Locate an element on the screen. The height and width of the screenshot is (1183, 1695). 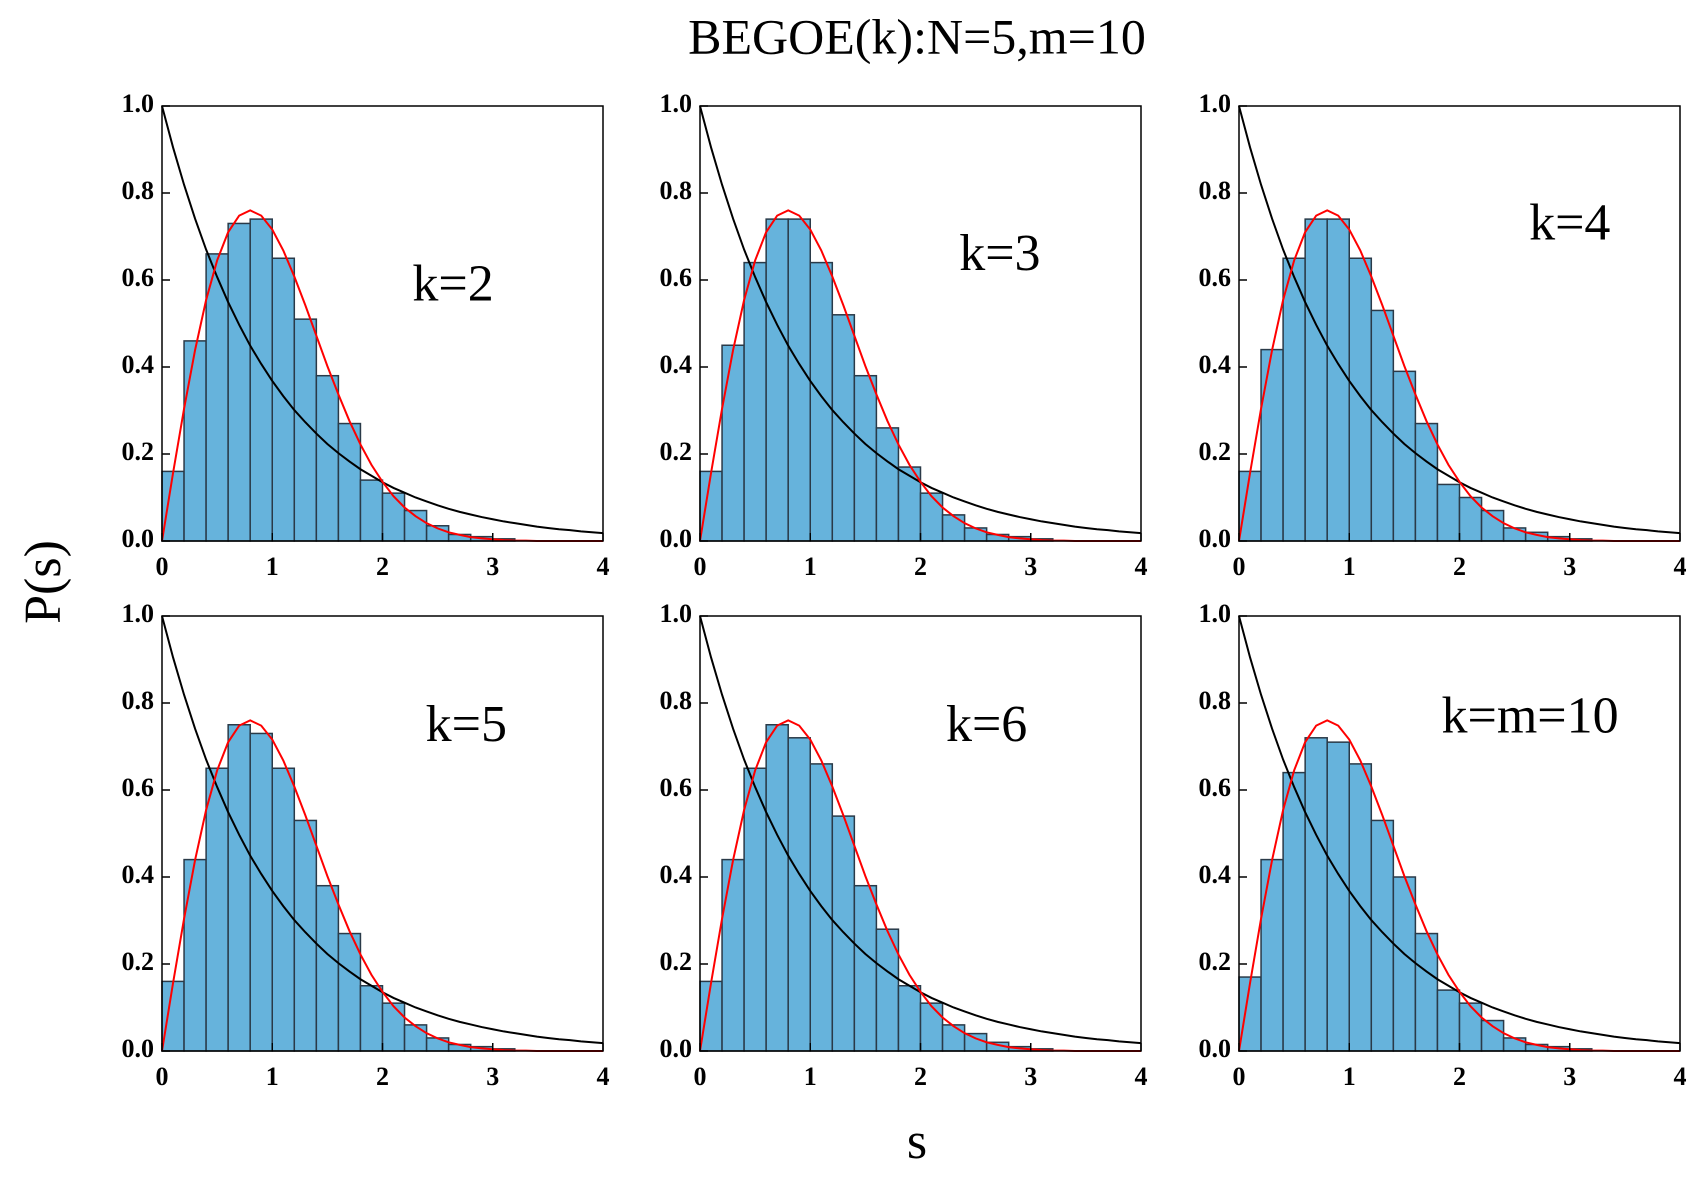
y-axis-label: P(s) is located at coordinates (43, 582).